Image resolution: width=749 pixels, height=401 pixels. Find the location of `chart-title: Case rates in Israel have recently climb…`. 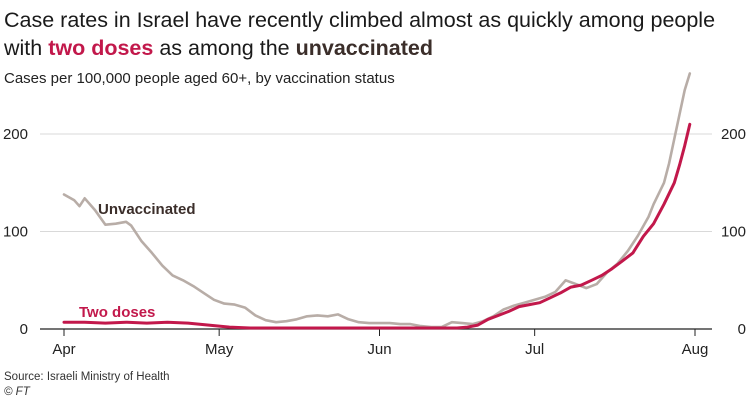

chart-title: Case rates in Israel have recently climb… is located at coordinates (374, 34).